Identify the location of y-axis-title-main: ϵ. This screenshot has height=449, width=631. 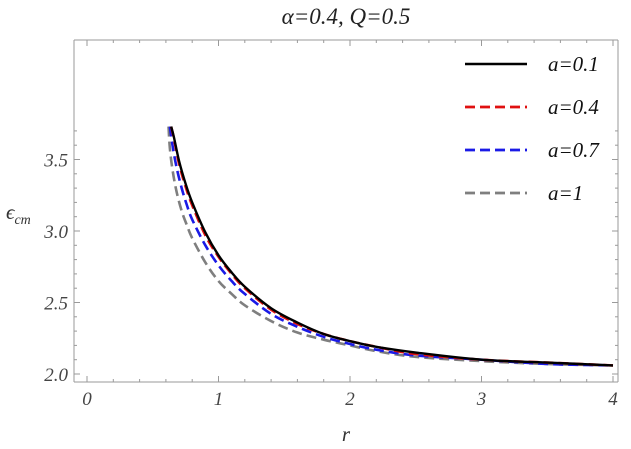
(11, 212).